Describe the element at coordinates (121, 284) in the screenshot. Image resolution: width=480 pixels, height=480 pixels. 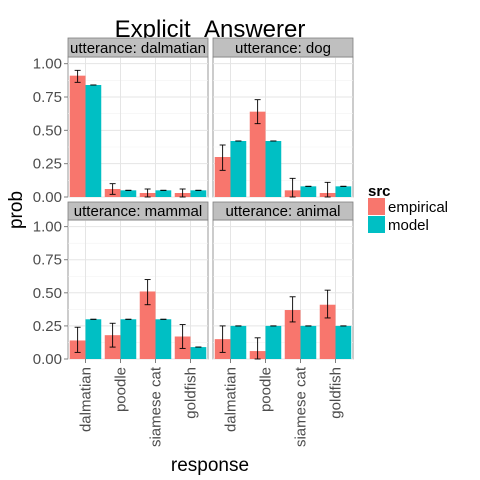
I see `facet-panel: utterance: mammal 0.00 0.25 0.50 0.75 1.00` at that location.